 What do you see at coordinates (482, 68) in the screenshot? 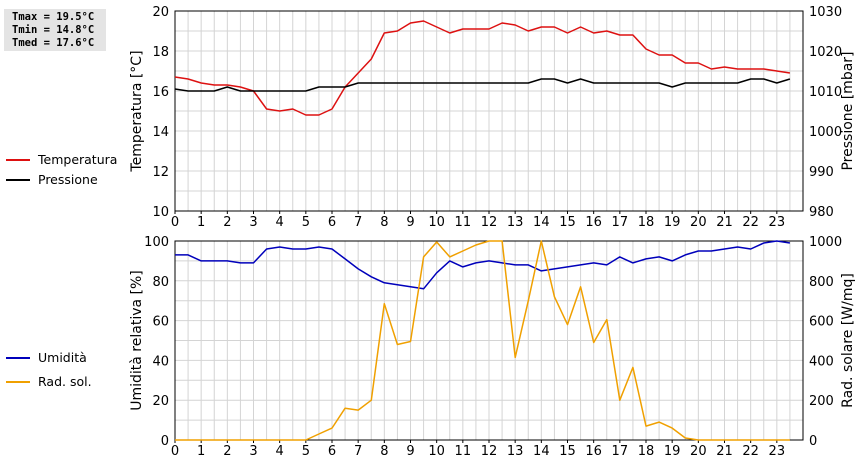
I see `series-line-temperatura` at bounding box center [482, 68].